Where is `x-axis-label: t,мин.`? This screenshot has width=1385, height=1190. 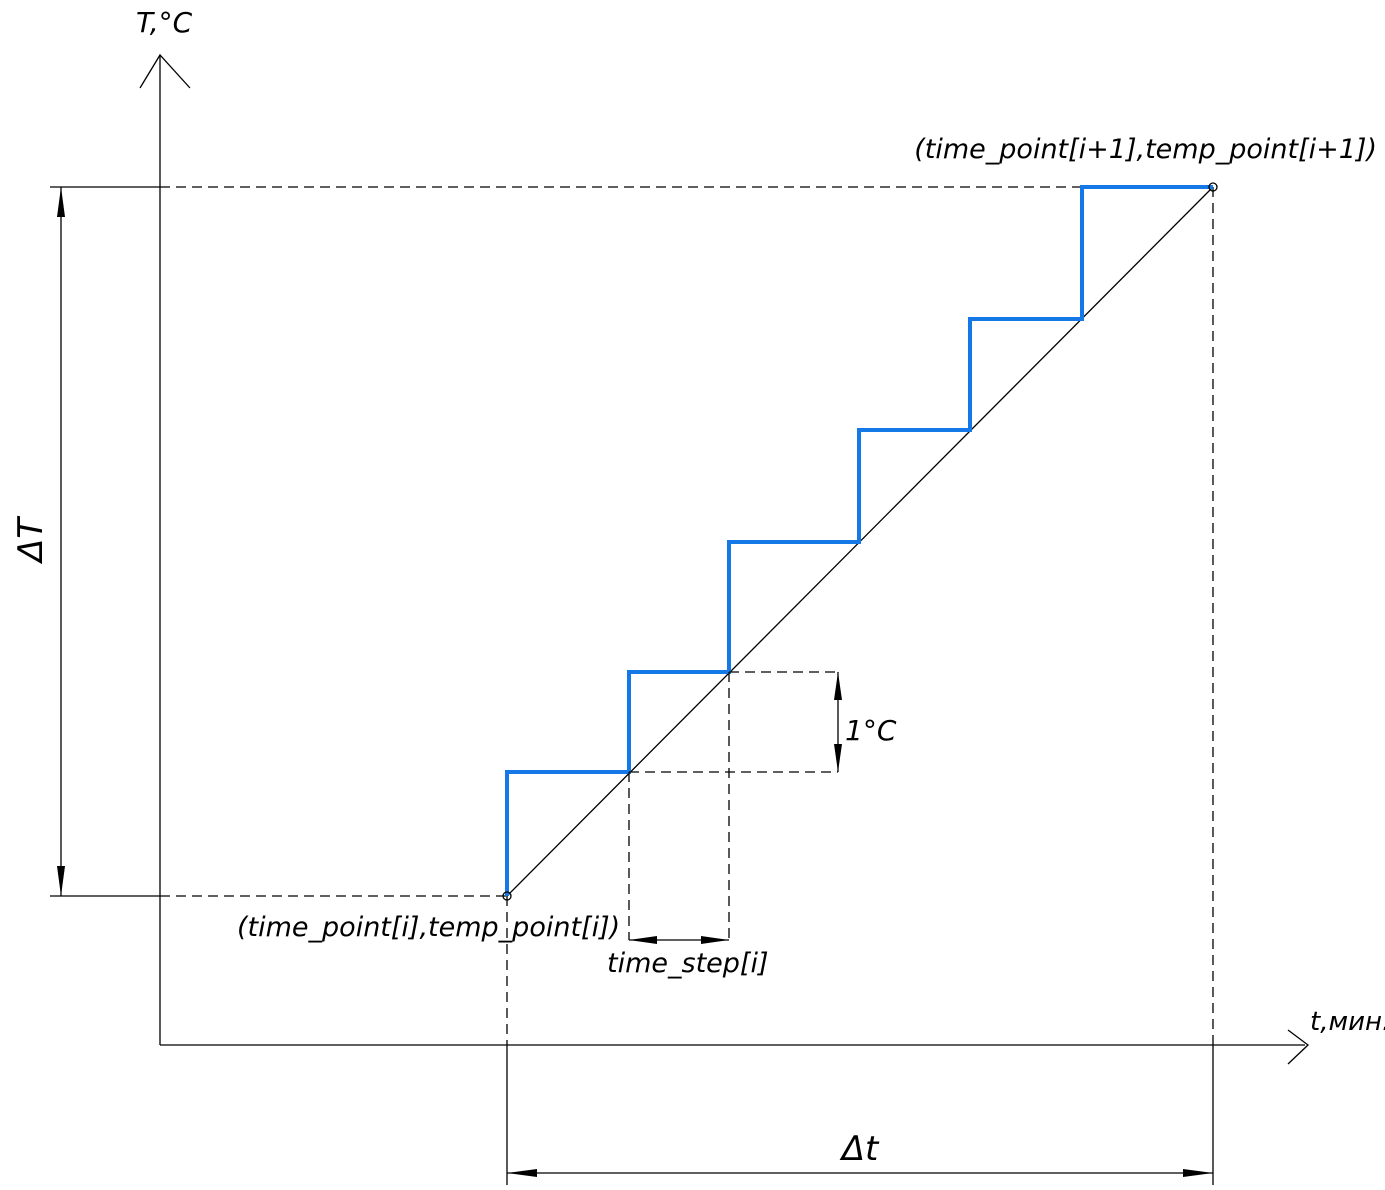 x-axis-label: t,мин. is located at coordinates (1347, 1022).